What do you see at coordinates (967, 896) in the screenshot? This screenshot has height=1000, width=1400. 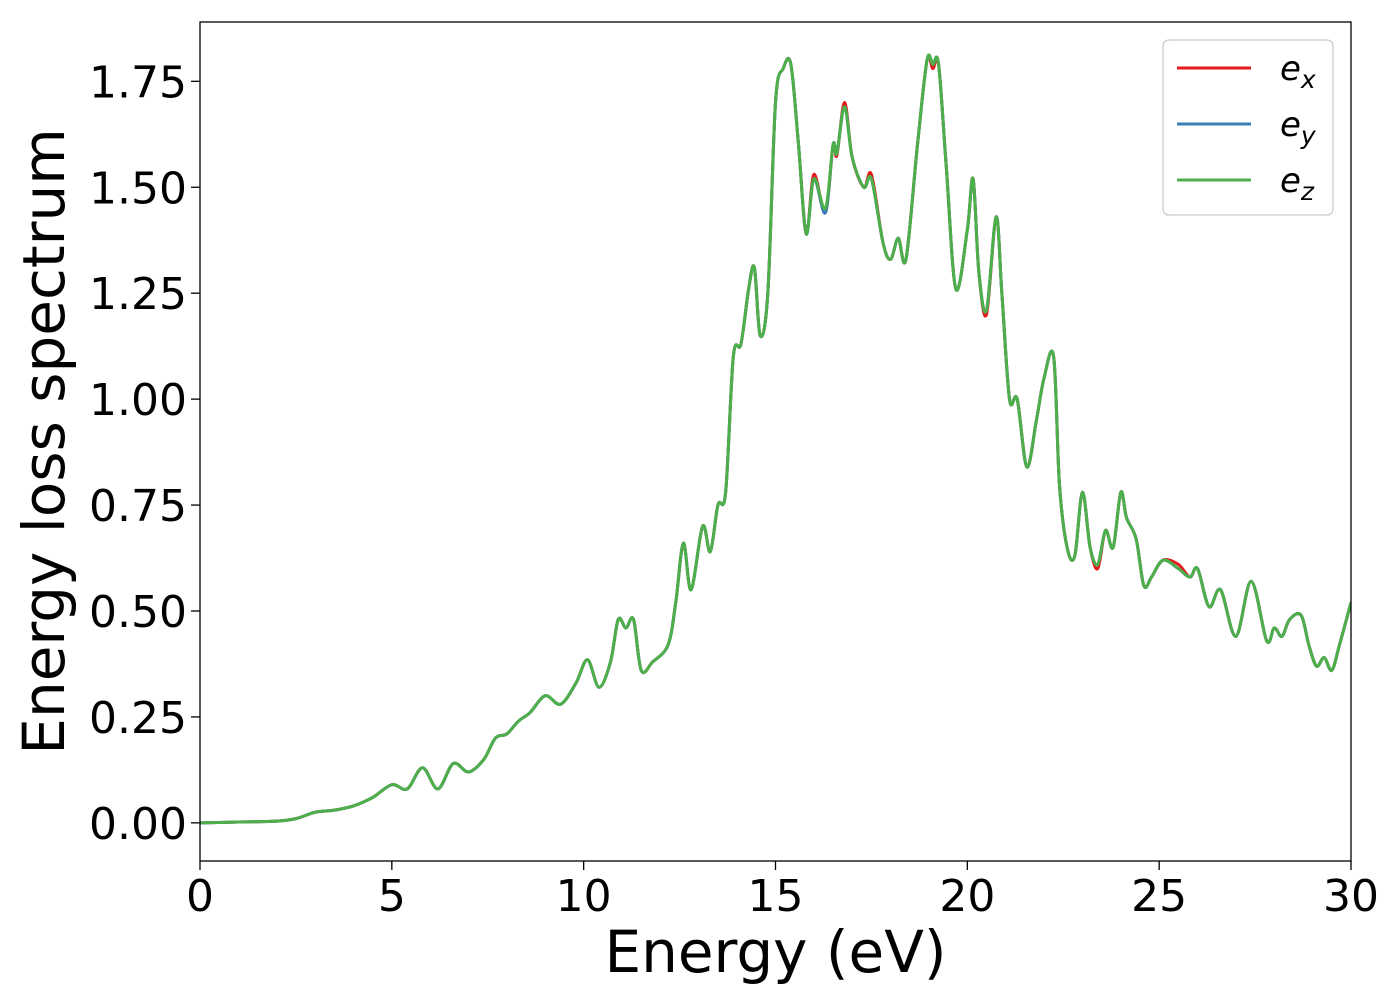 I see `x-tick-label: 20` at bounding box center [967, 896].